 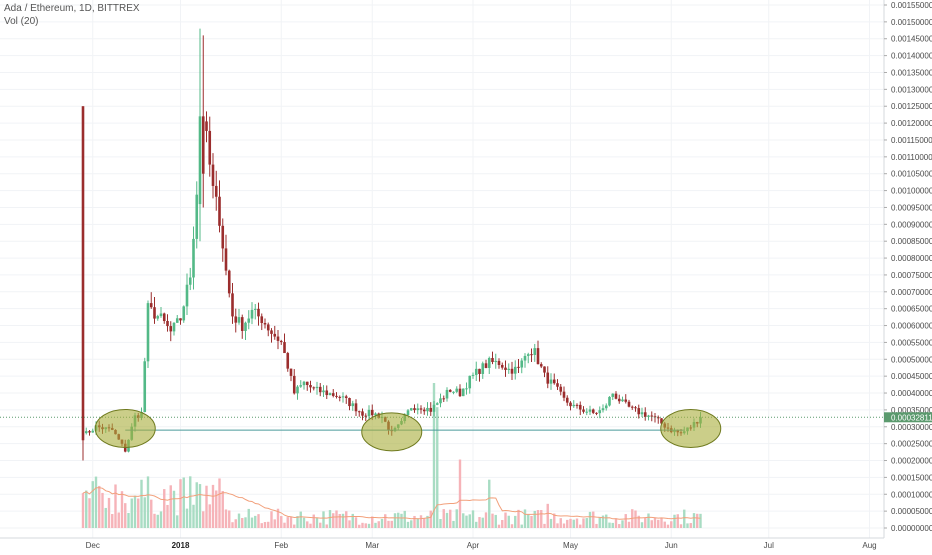 What do you see at coordinates (911, 22) in the screenshot?
I see `price-tick-label: 0.00150000` at bounding box center [911, 22].